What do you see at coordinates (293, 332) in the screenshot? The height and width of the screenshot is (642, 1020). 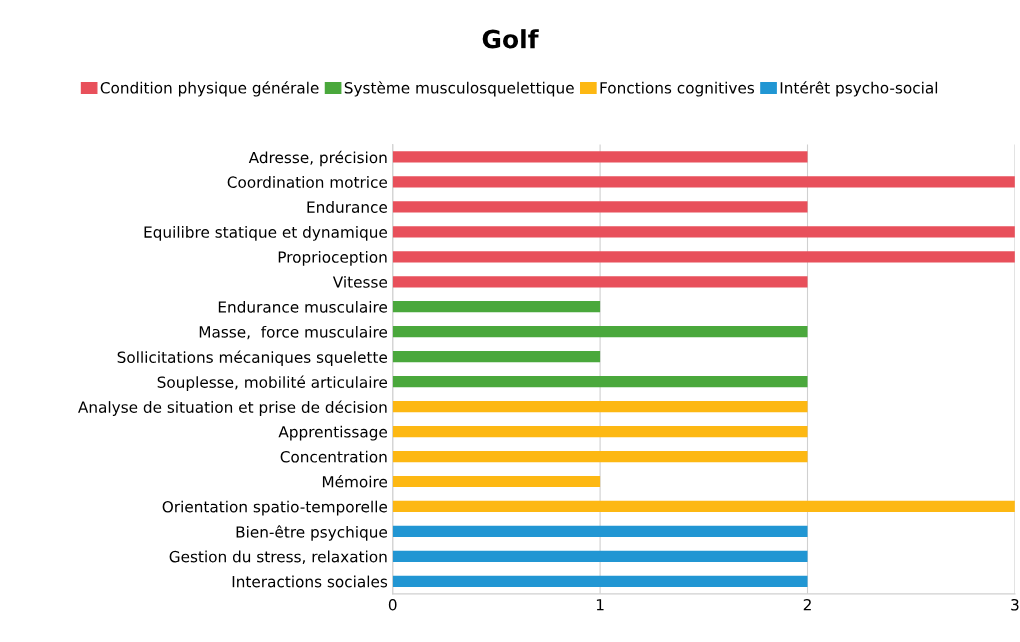 I see `y-tick-label: Masse, force musculaire` at bounding box center [293, 332].